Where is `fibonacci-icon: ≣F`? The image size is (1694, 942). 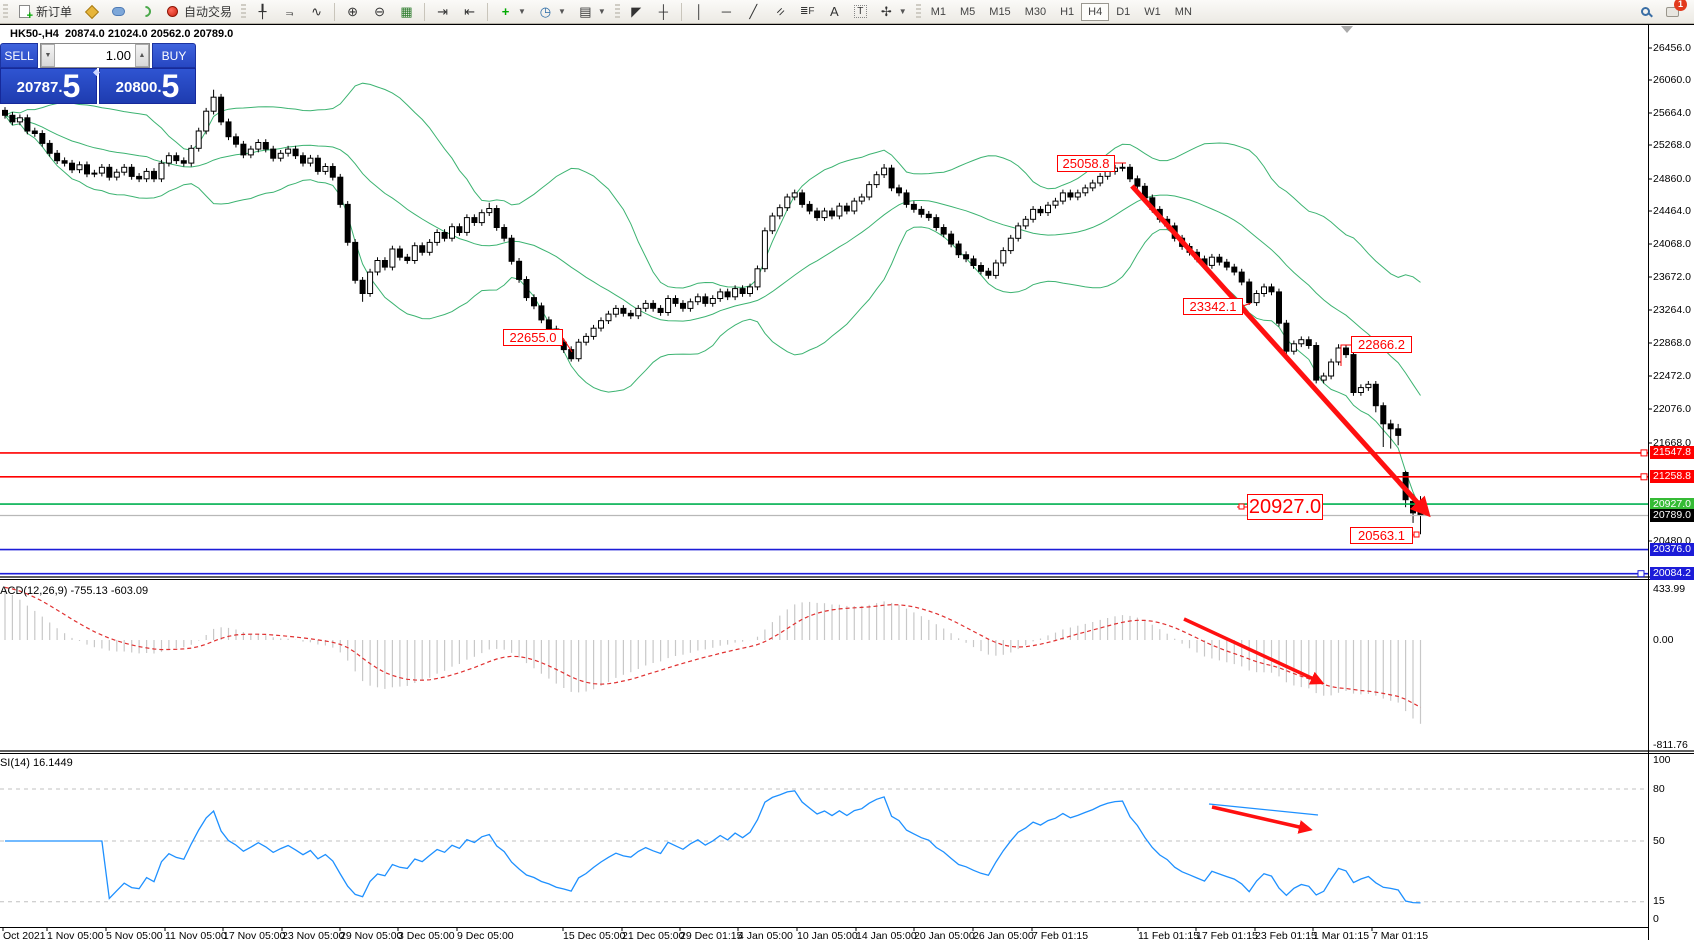 fibonacci-icon: ≣F is located at coordinates (807, 11).